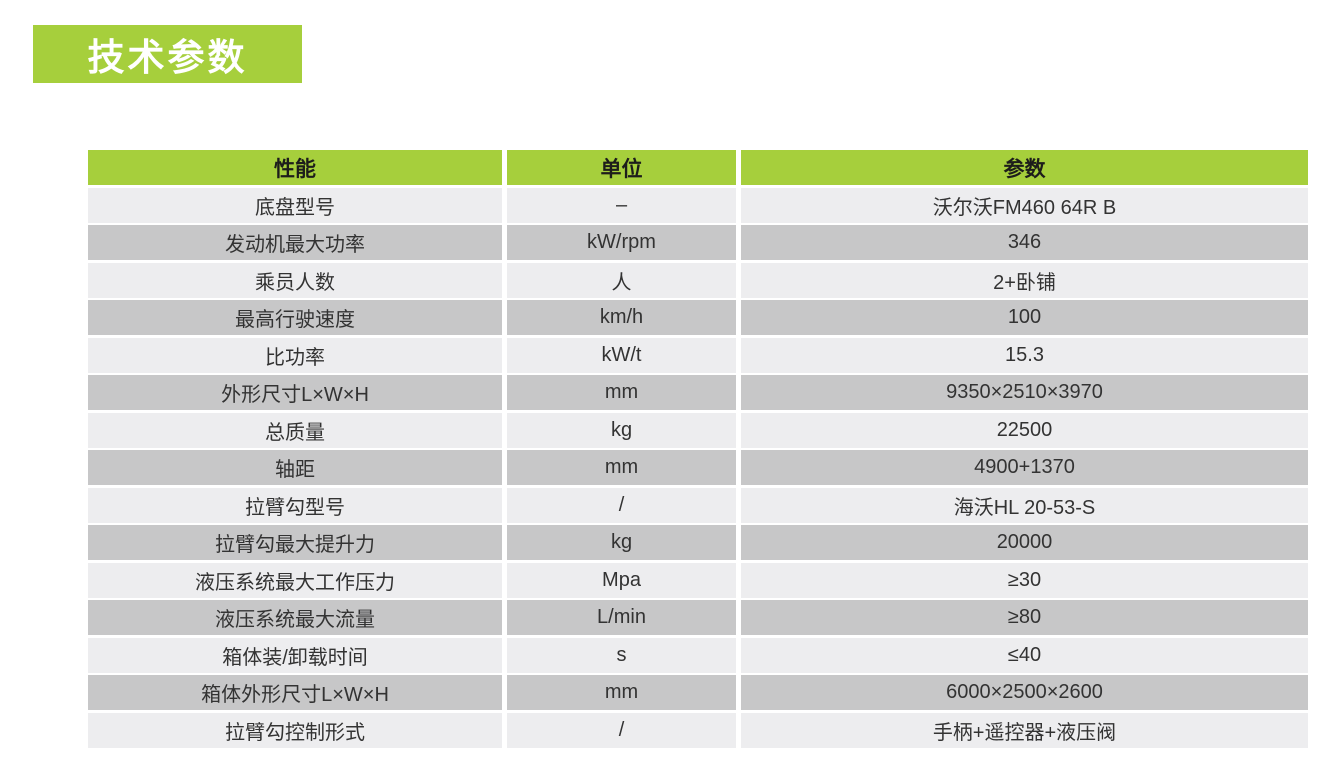 This screenshot has width=1344, height=784. Describe the element at coordinates (621, 280) in the screenshot. I see `spec-unit-cell: 人` at that location.